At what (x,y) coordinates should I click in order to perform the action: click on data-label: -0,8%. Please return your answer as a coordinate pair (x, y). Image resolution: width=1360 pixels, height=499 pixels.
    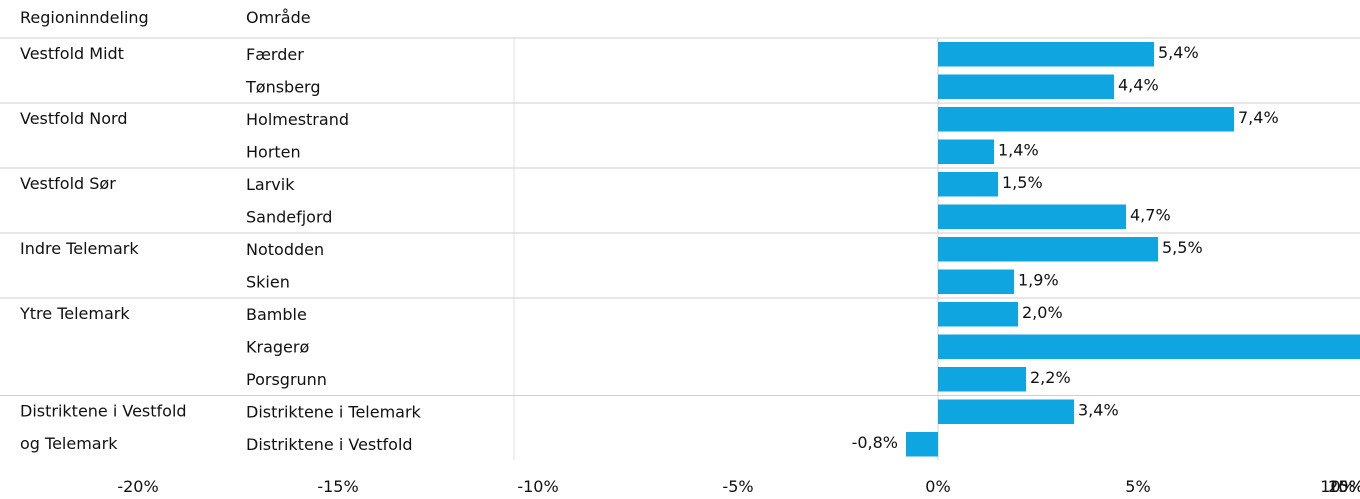
    Looking at the image, I should click on (875, 442).